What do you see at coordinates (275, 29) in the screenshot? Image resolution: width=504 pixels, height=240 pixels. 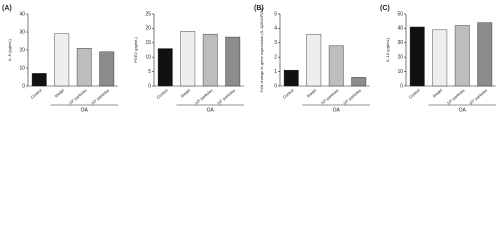 I see `y-tick-label: 4` at bounding box center [275, 29].